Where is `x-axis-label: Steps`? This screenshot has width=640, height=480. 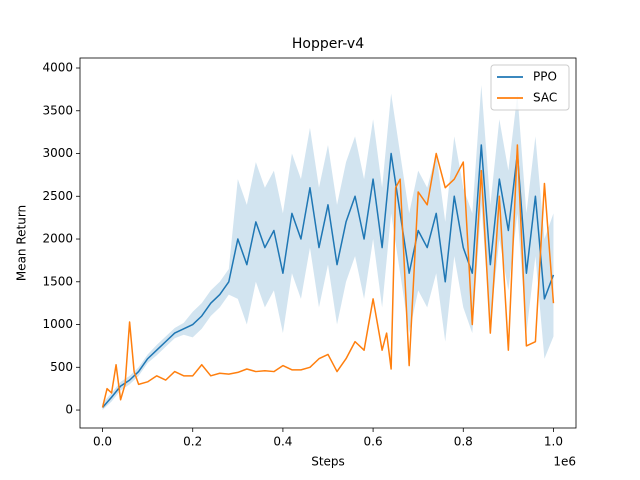 x-axis-label: Steps is located at coordinates (328, 462).